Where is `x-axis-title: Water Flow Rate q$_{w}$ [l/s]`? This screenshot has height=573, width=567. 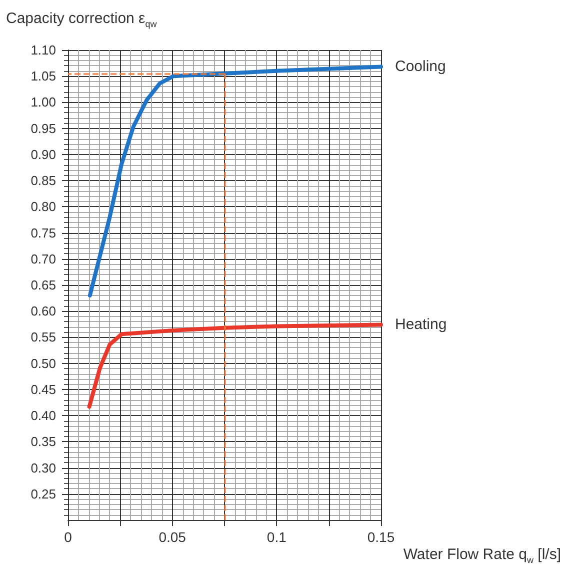 x-axis-title: Water Flow Rate q$_{w}$ [l/s] is located at coordinates (482, 555).